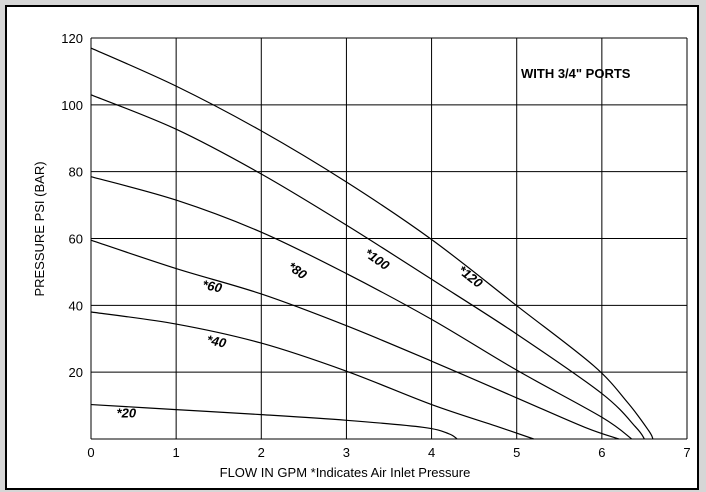 This screenshot has width=706, height=492. I want to click on x-tick-label: 7, so click(686, 452).